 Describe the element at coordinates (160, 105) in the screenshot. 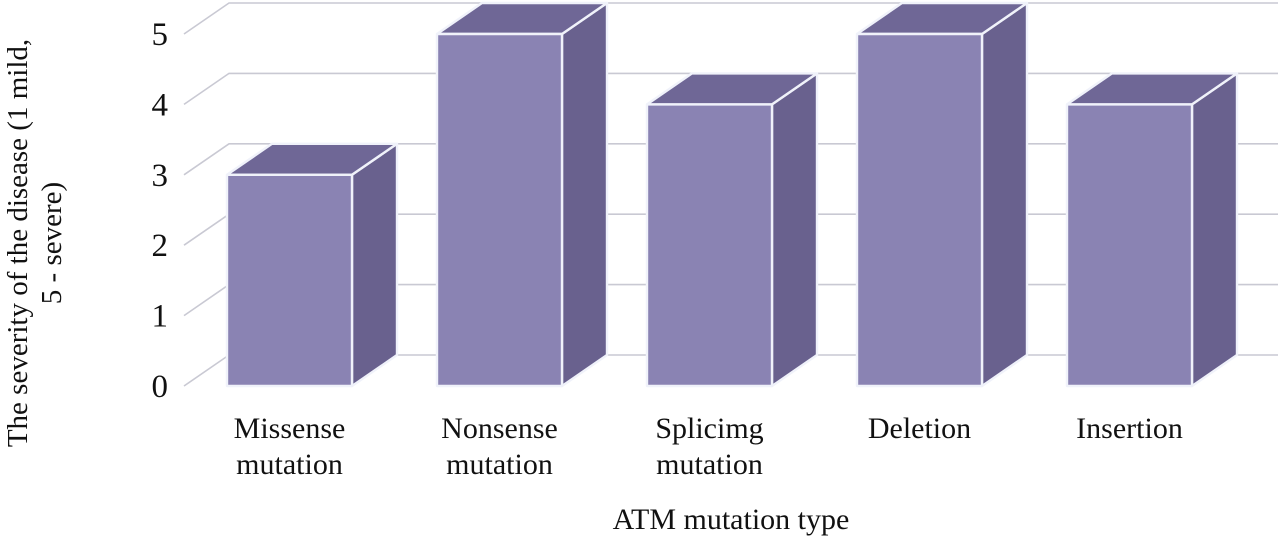

I see `y-tick-label-4: 4` at that location.